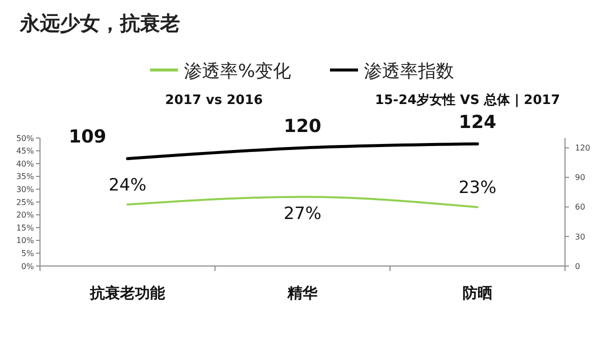 The image size is (604, 340). What do you see at coordinates (127, 293) in the screenshot?
I see `x-tick-label: 抗衰老功能` at bounding box center [127, 293].